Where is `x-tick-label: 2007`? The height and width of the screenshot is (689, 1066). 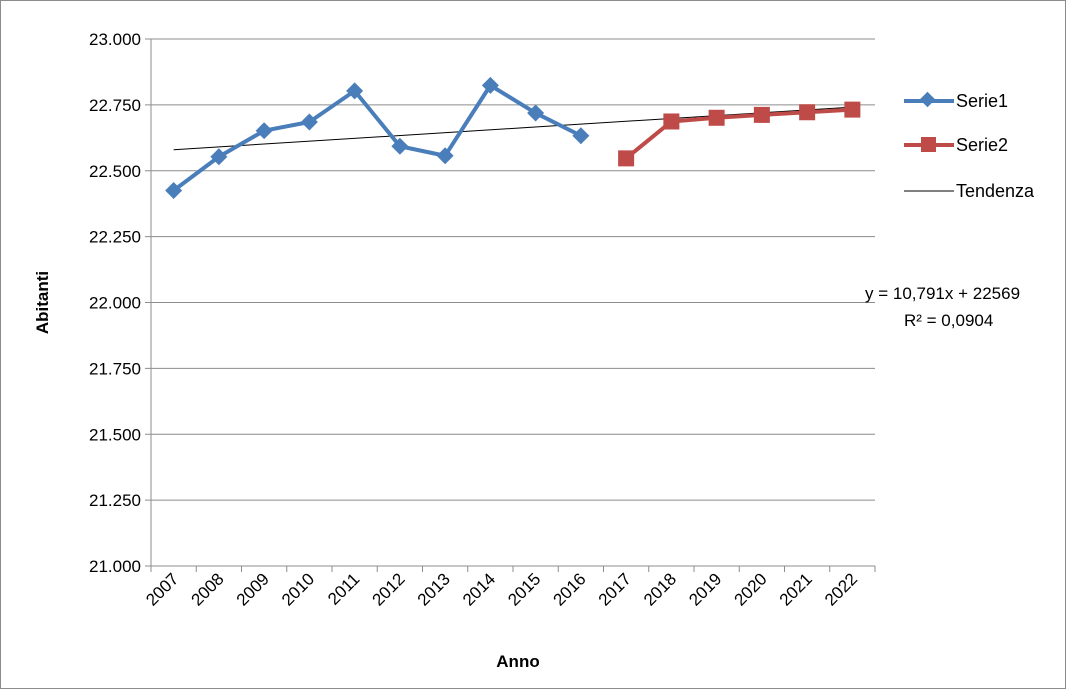
x-tick-label: 2007 is located at coordinates (162, 589).